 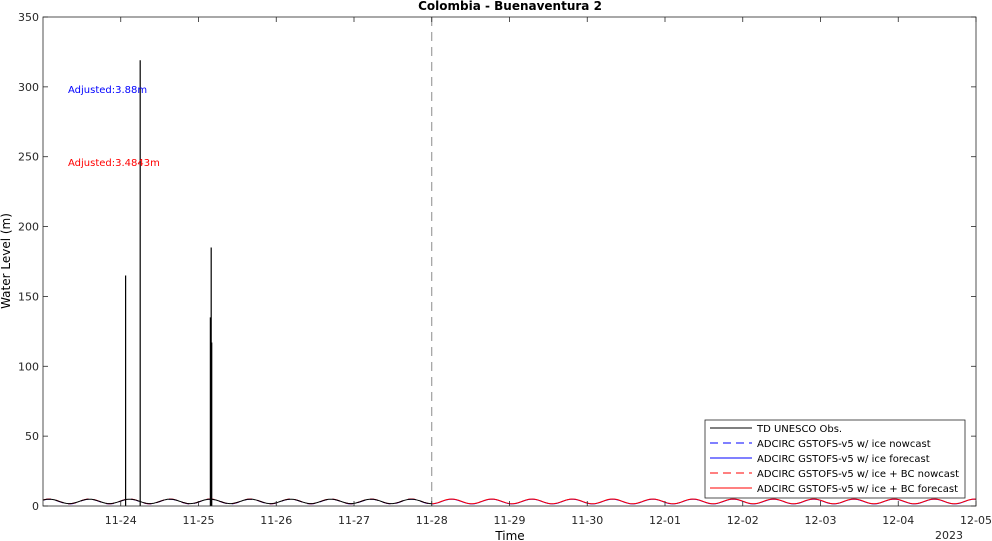 I want to click on annotation-adjusted-blue: Adjusted:3.88m, so click(x=107, y=90).